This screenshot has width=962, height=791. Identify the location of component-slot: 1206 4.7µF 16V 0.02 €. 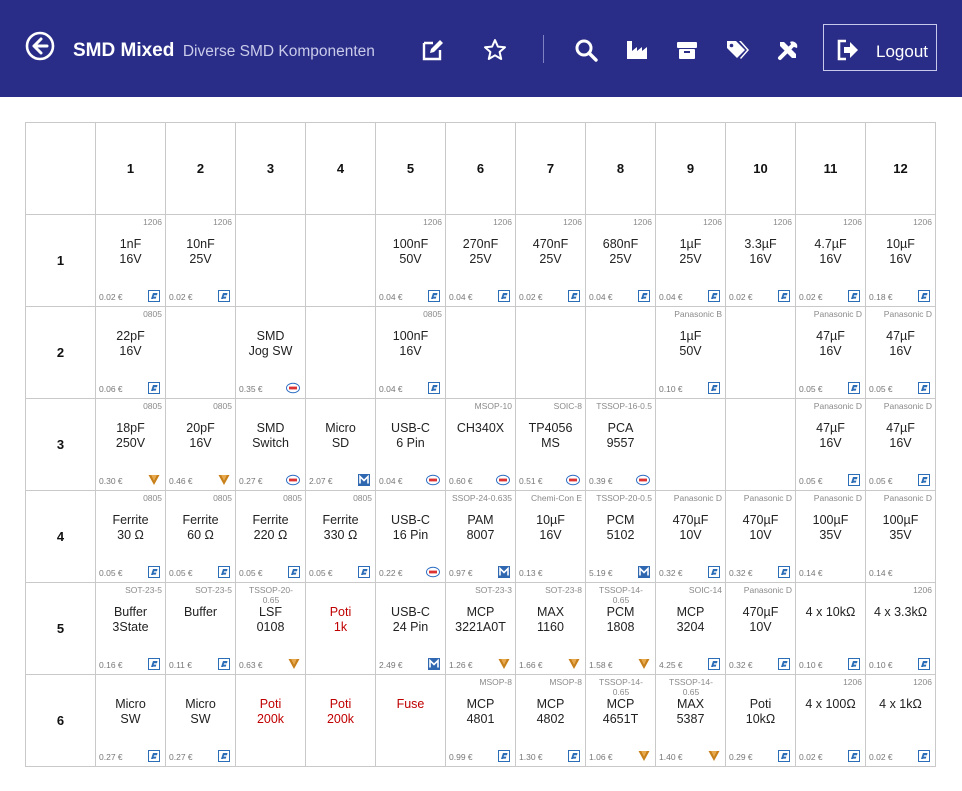
(830, 260).